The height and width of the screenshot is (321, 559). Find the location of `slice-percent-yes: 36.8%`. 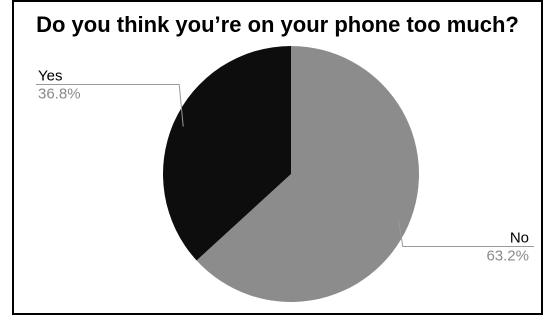

slice-percent-yes: 36.8% is located at coordinates (59, 94).